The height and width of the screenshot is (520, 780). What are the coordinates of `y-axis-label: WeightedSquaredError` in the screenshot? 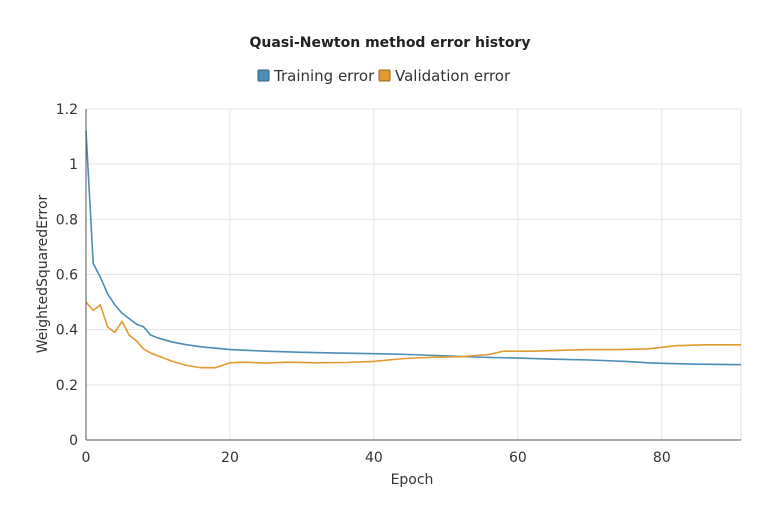 It's located at (43, 273).